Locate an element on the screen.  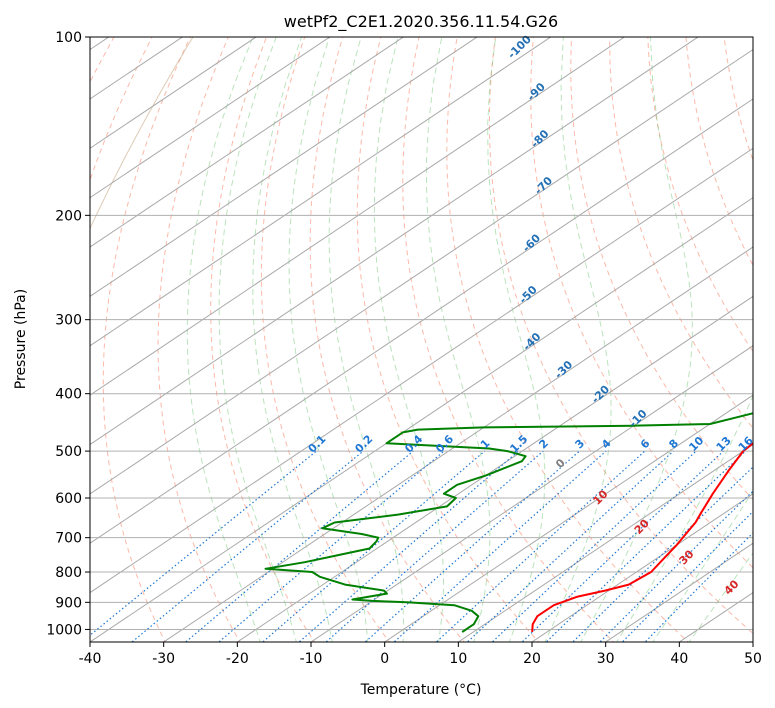
x-axis-title: Temperature (°C) is located at coordinates (421, 690).